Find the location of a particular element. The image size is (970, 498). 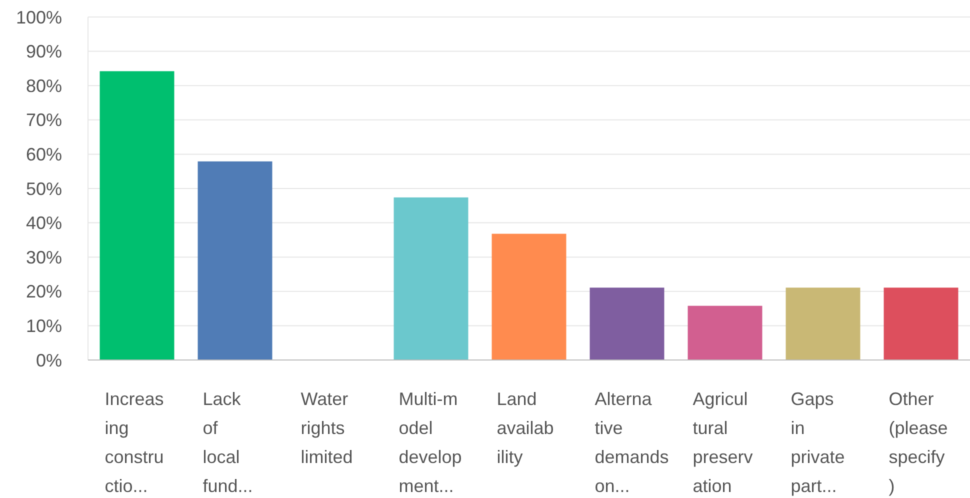

y-tick-label: 70% is located at coordinates (44, 120).